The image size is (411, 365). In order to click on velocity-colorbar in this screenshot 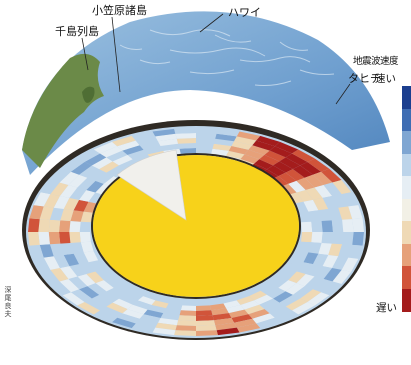, I will do `click(406, 198)`.